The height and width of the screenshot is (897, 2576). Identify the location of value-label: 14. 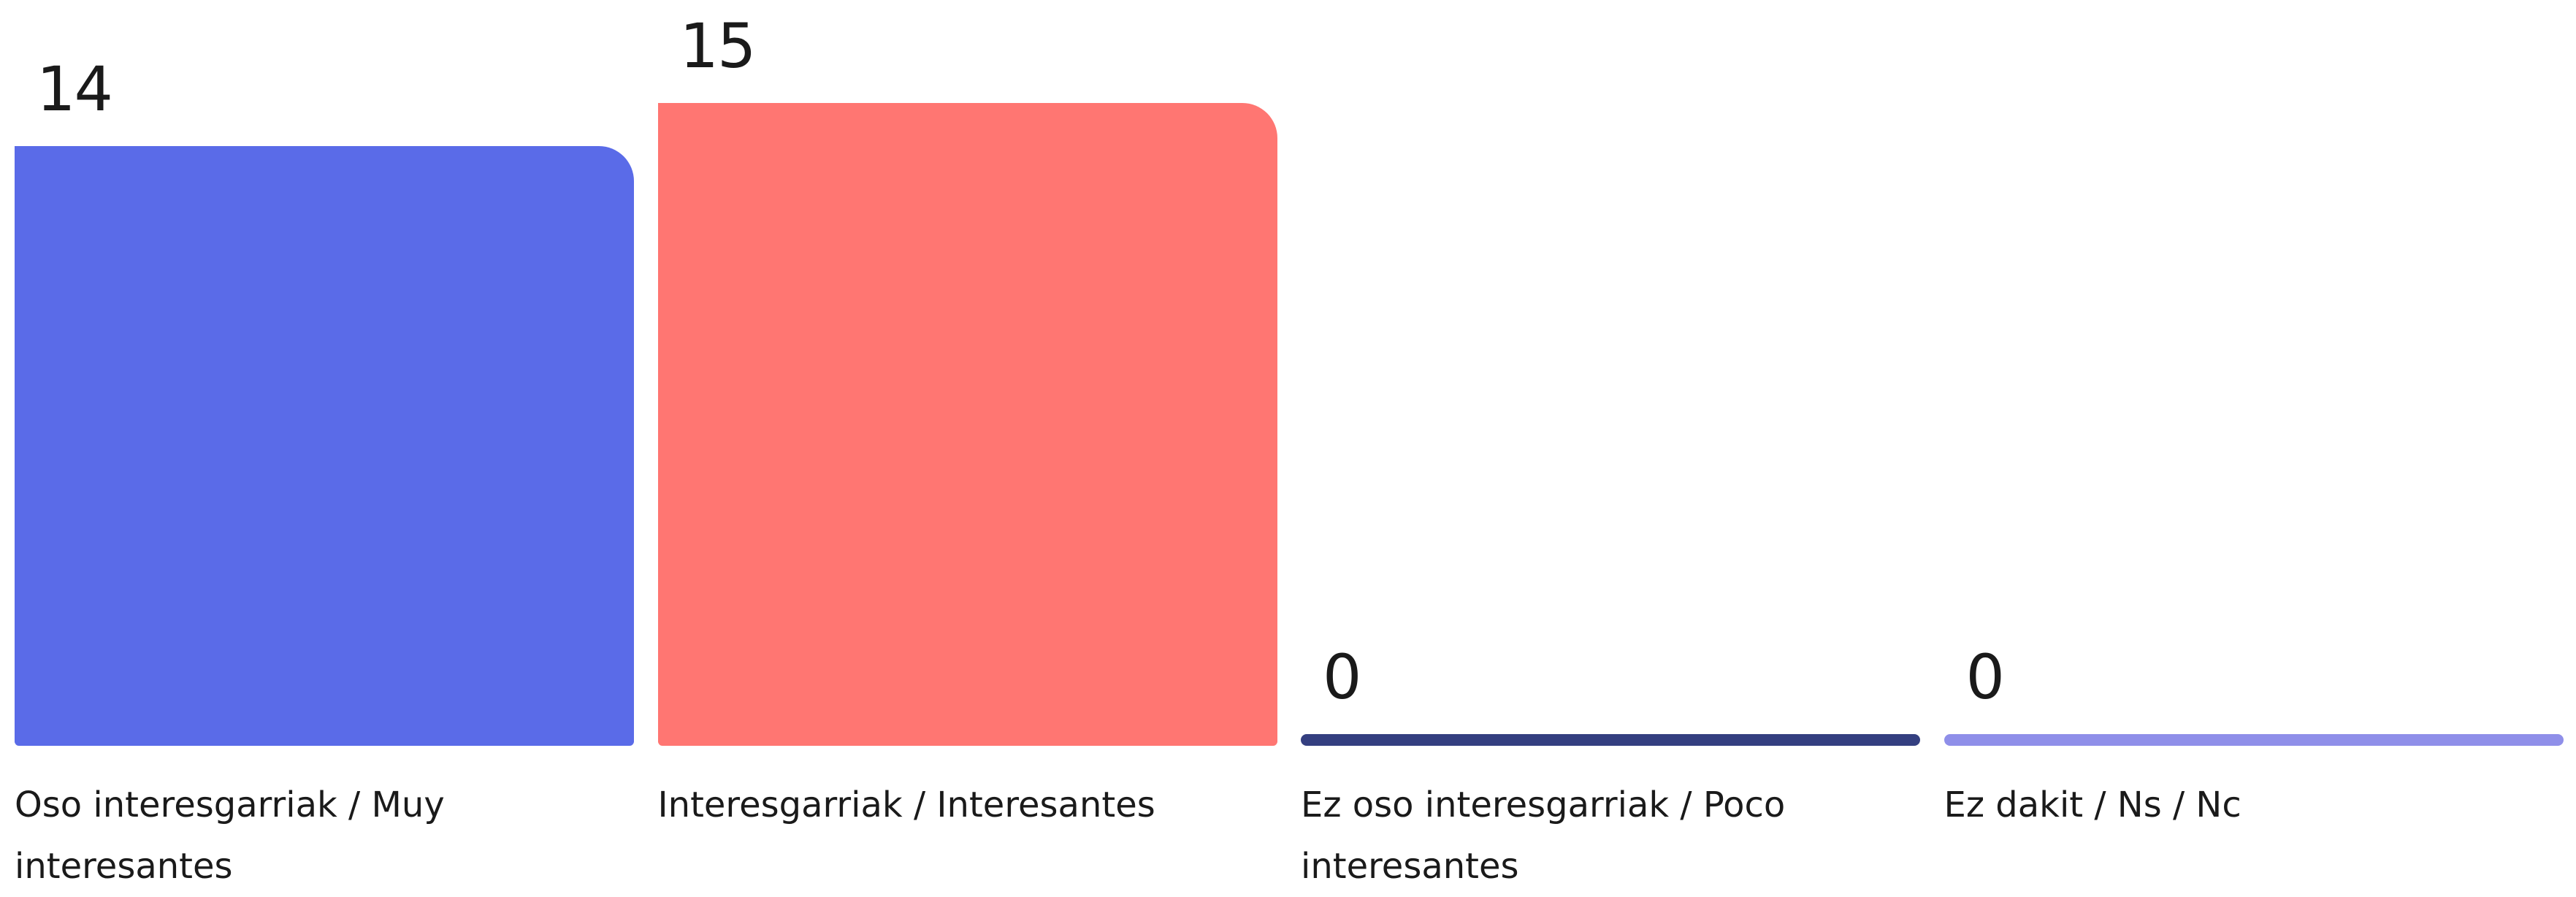
(75, 89).